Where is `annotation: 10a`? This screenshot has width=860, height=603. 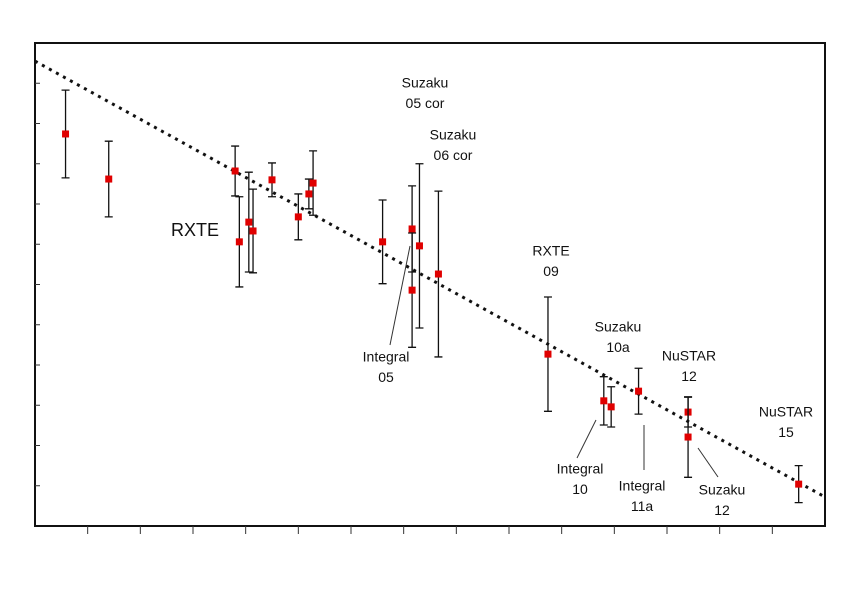 annotation: 10a is located at coordinates (618, 347).